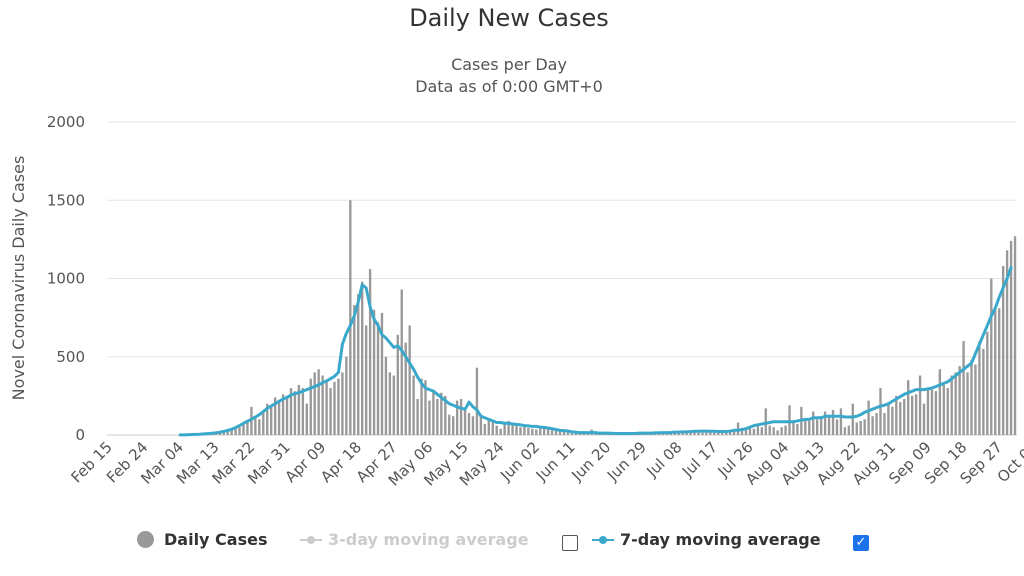 Image resolution: width=1024 pixels, height=576 pixels. What do you see at coordinates (720, 539) in the screenshot?
I see `legend-label-7-day-average: 7-day moving average` at bounding box center [720, 539].